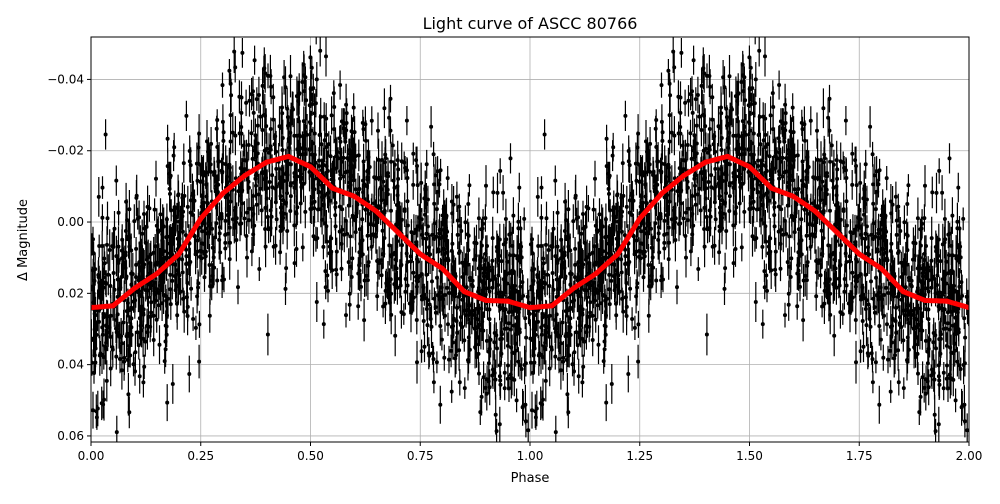 Image resolution: width=1000 pixels, height=504 pixels. Describe the element at coordinates (530, 456) in the screenshot. I see `x-tick-label: 1.00` at that location.